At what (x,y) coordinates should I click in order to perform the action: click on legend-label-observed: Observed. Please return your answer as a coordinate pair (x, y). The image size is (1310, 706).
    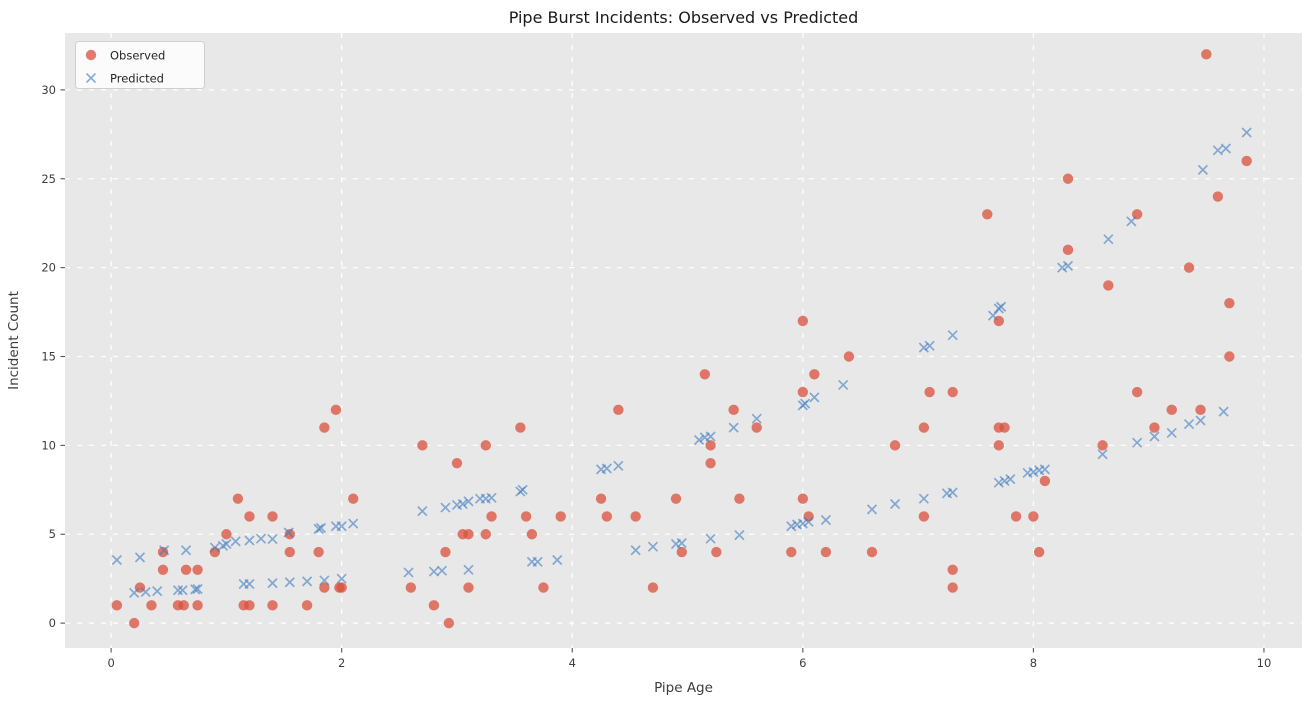
    Looking at the image, I should click on (137, 56).